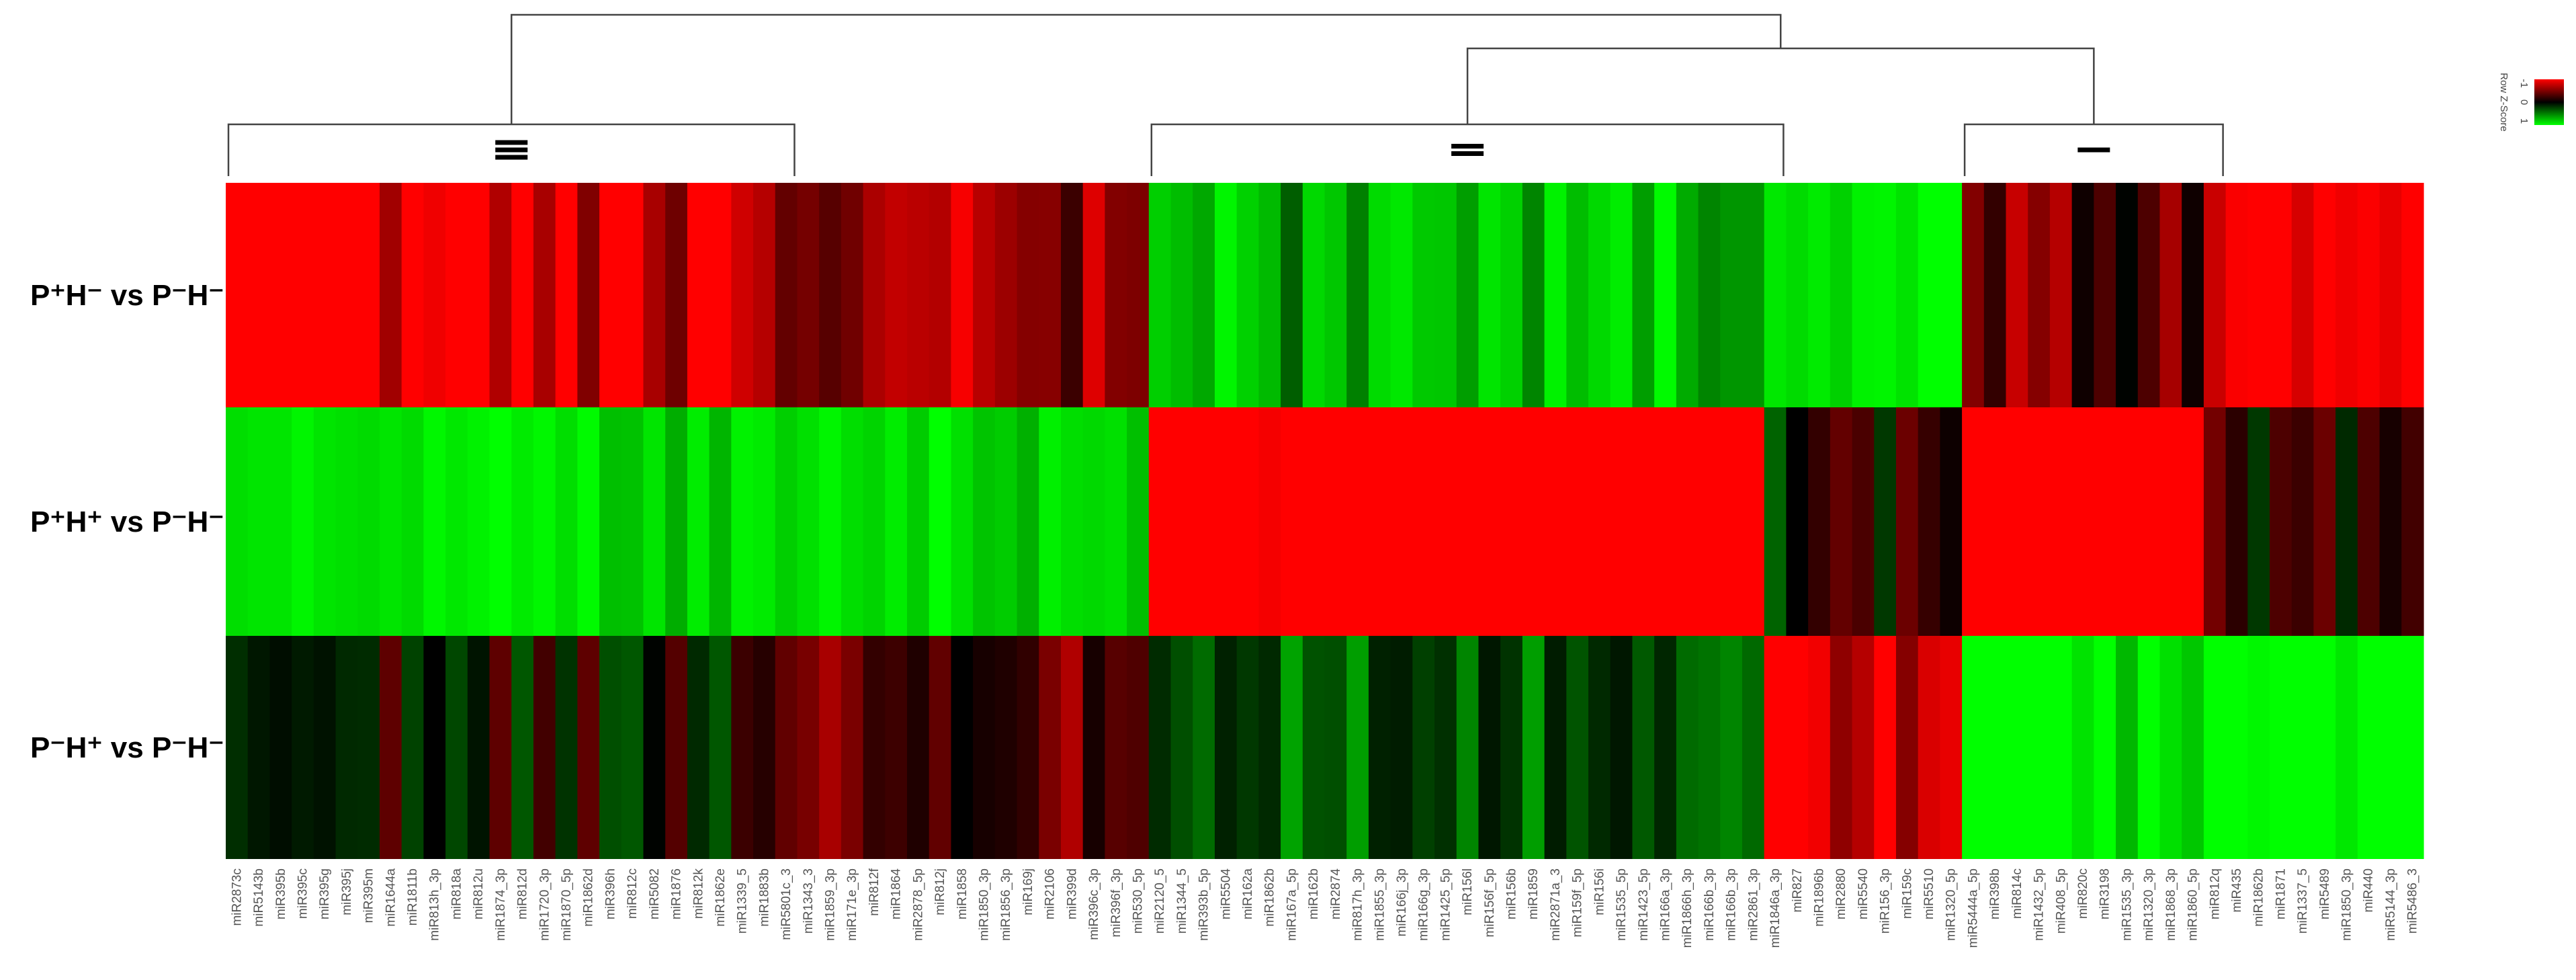  I want to click on column-label: miR396h, so click(610, 894).